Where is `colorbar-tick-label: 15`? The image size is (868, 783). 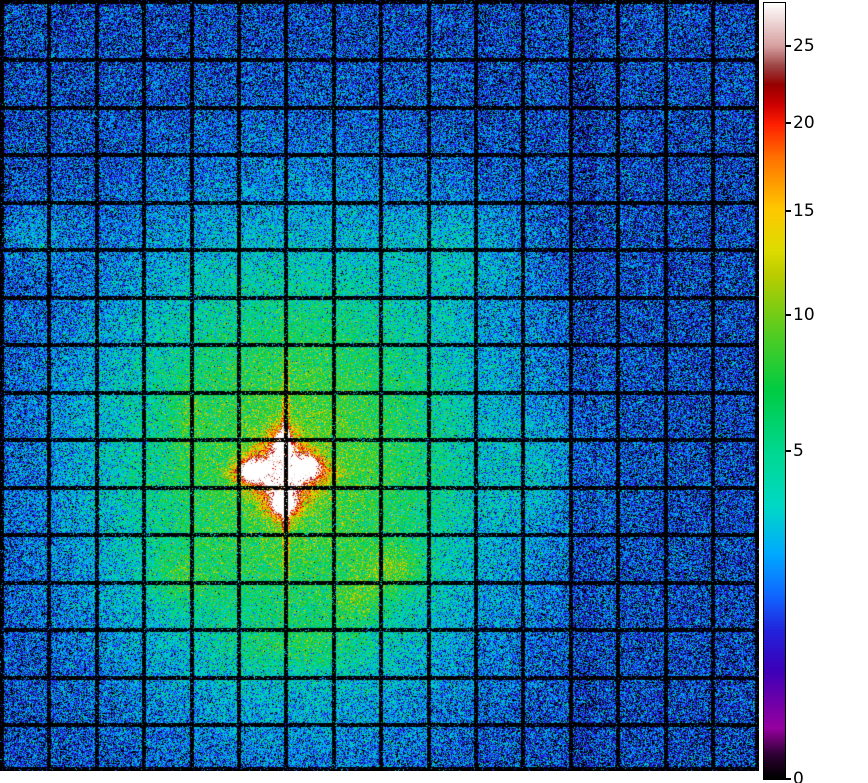
colorbar-tick-label: 15 is located at coordinates (804, 211).